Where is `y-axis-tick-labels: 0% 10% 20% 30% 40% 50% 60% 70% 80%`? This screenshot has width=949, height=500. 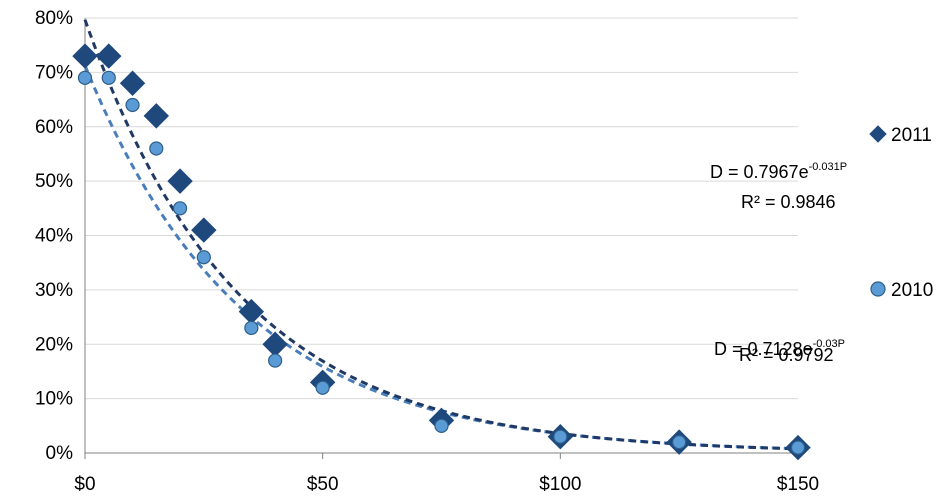
y-axis-tick-labels: 0% 10% 20% 30% 40% 50% 60% 70% 80% is located at coordinates (54, 236).